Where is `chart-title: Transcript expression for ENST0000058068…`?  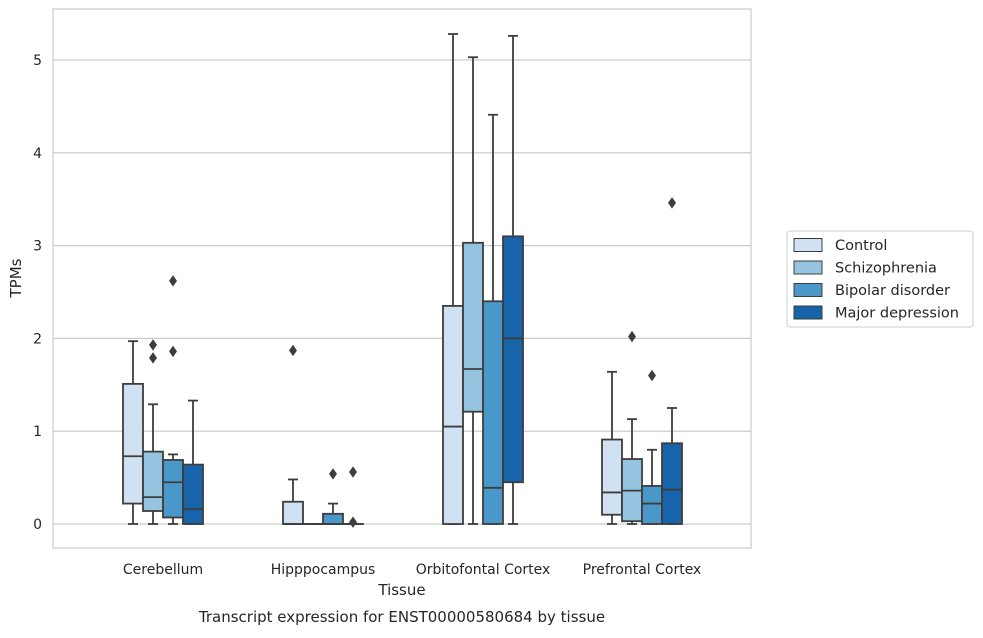
chart-title: Transcript expression for ENST0000058068… is located at coordinates (401, 617).